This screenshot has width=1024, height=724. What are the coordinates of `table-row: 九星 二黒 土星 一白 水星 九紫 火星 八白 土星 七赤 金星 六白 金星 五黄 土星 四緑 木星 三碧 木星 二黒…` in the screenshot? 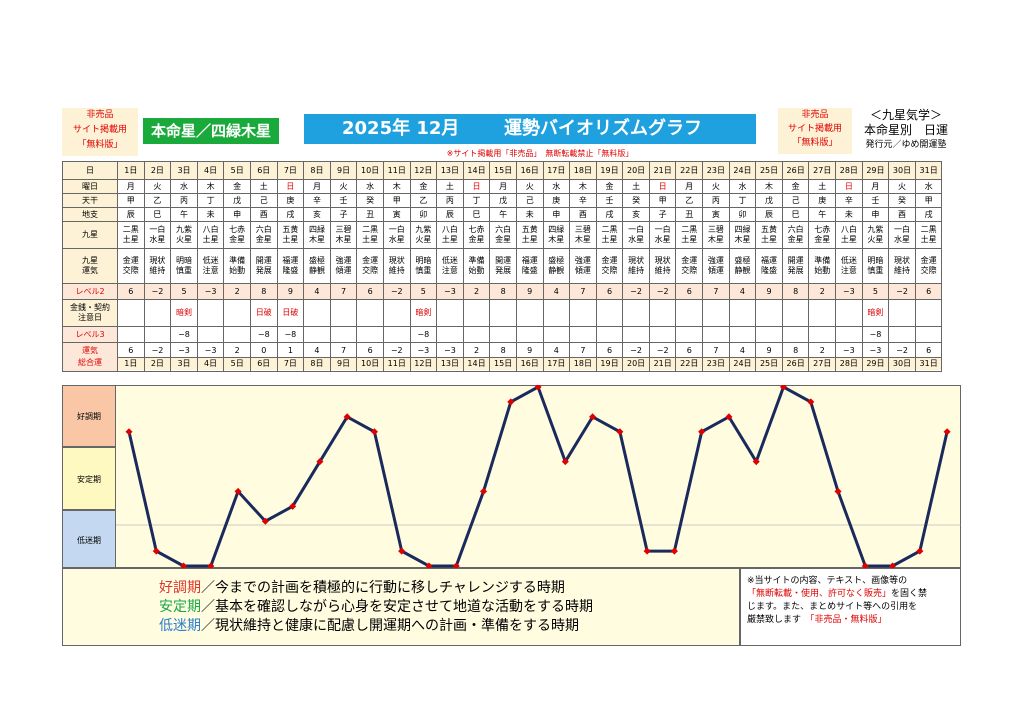 It's located at (502, 235).